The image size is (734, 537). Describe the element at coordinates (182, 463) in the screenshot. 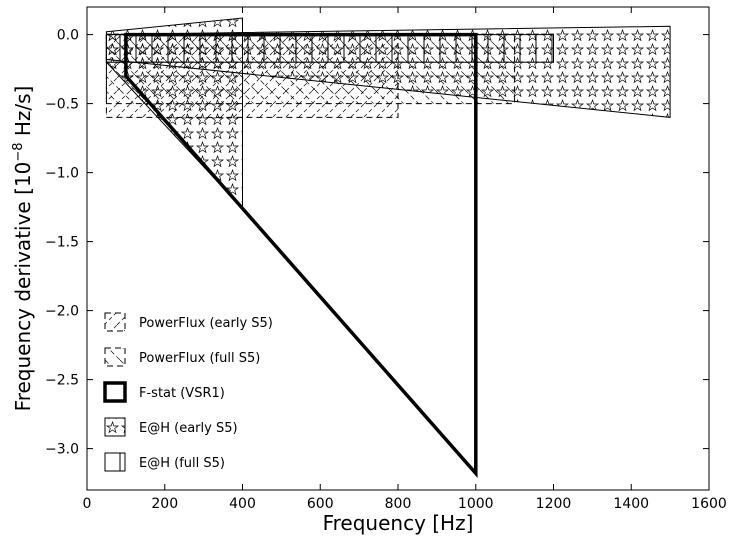

I see `legend-label: E@H (full S5)` at that location.